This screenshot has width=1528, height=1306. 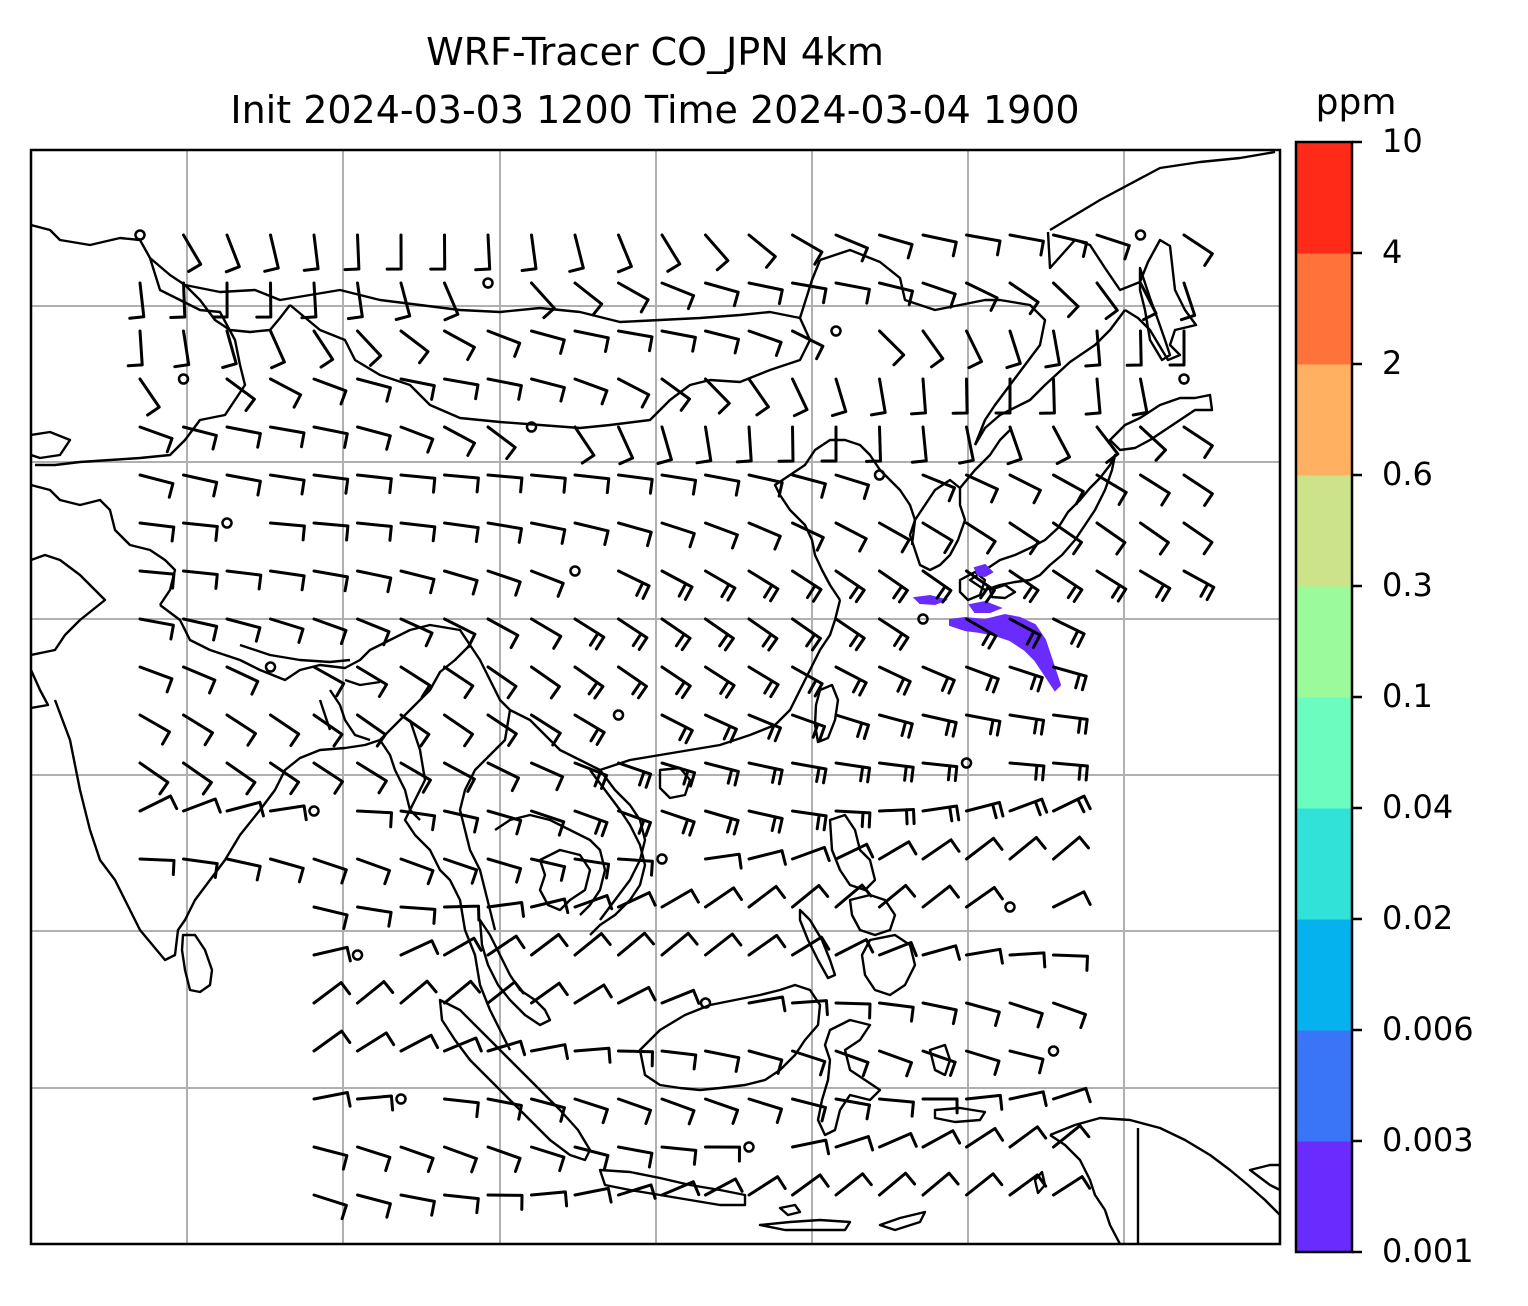 What do you see at coordinates (888, 965) in the screenshot?
I see `philippines-mindanao` at bounding box center [888, 965].